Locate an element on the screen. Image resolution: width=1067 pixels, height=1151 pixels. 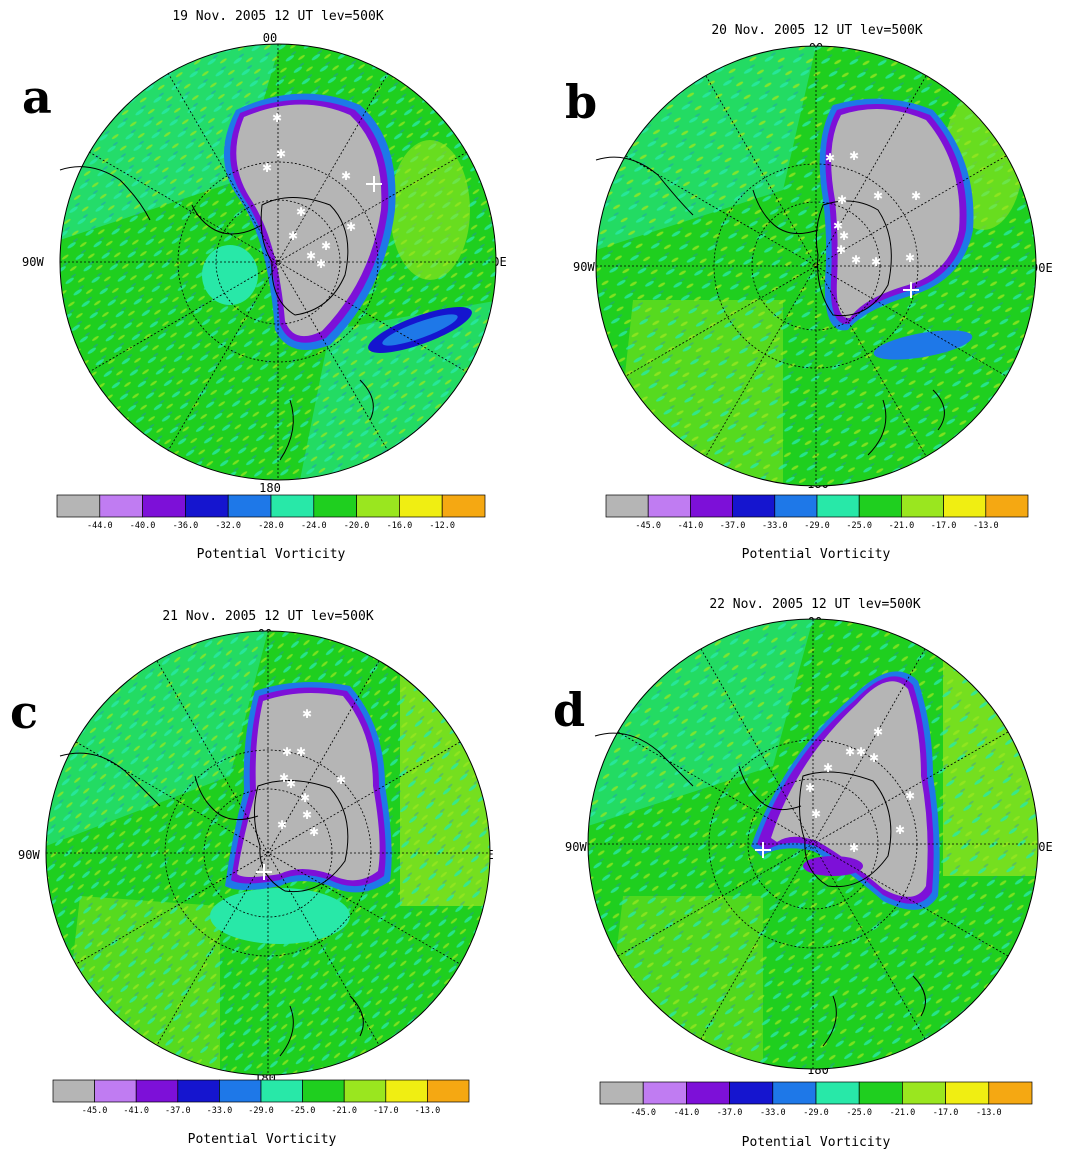
colorbar-tick-label: -16.0 is located at coordinates (400, 526).